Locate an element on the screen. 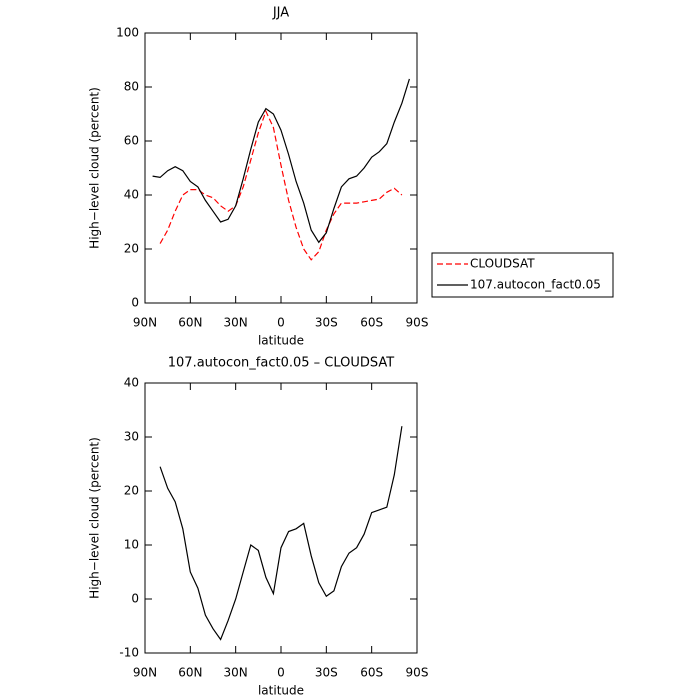  y-tick-label: 80 is located at coordinates (131, 87).